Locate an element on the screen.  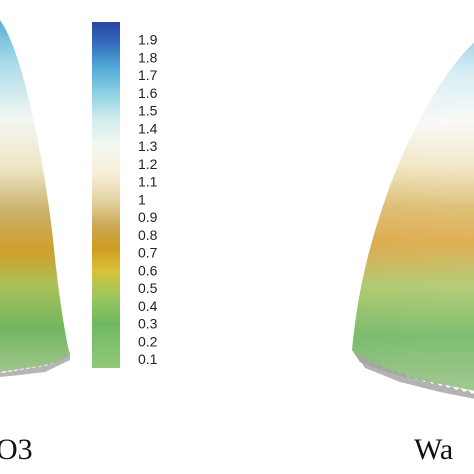
surface-left-body is located at coordinates (35, 196).